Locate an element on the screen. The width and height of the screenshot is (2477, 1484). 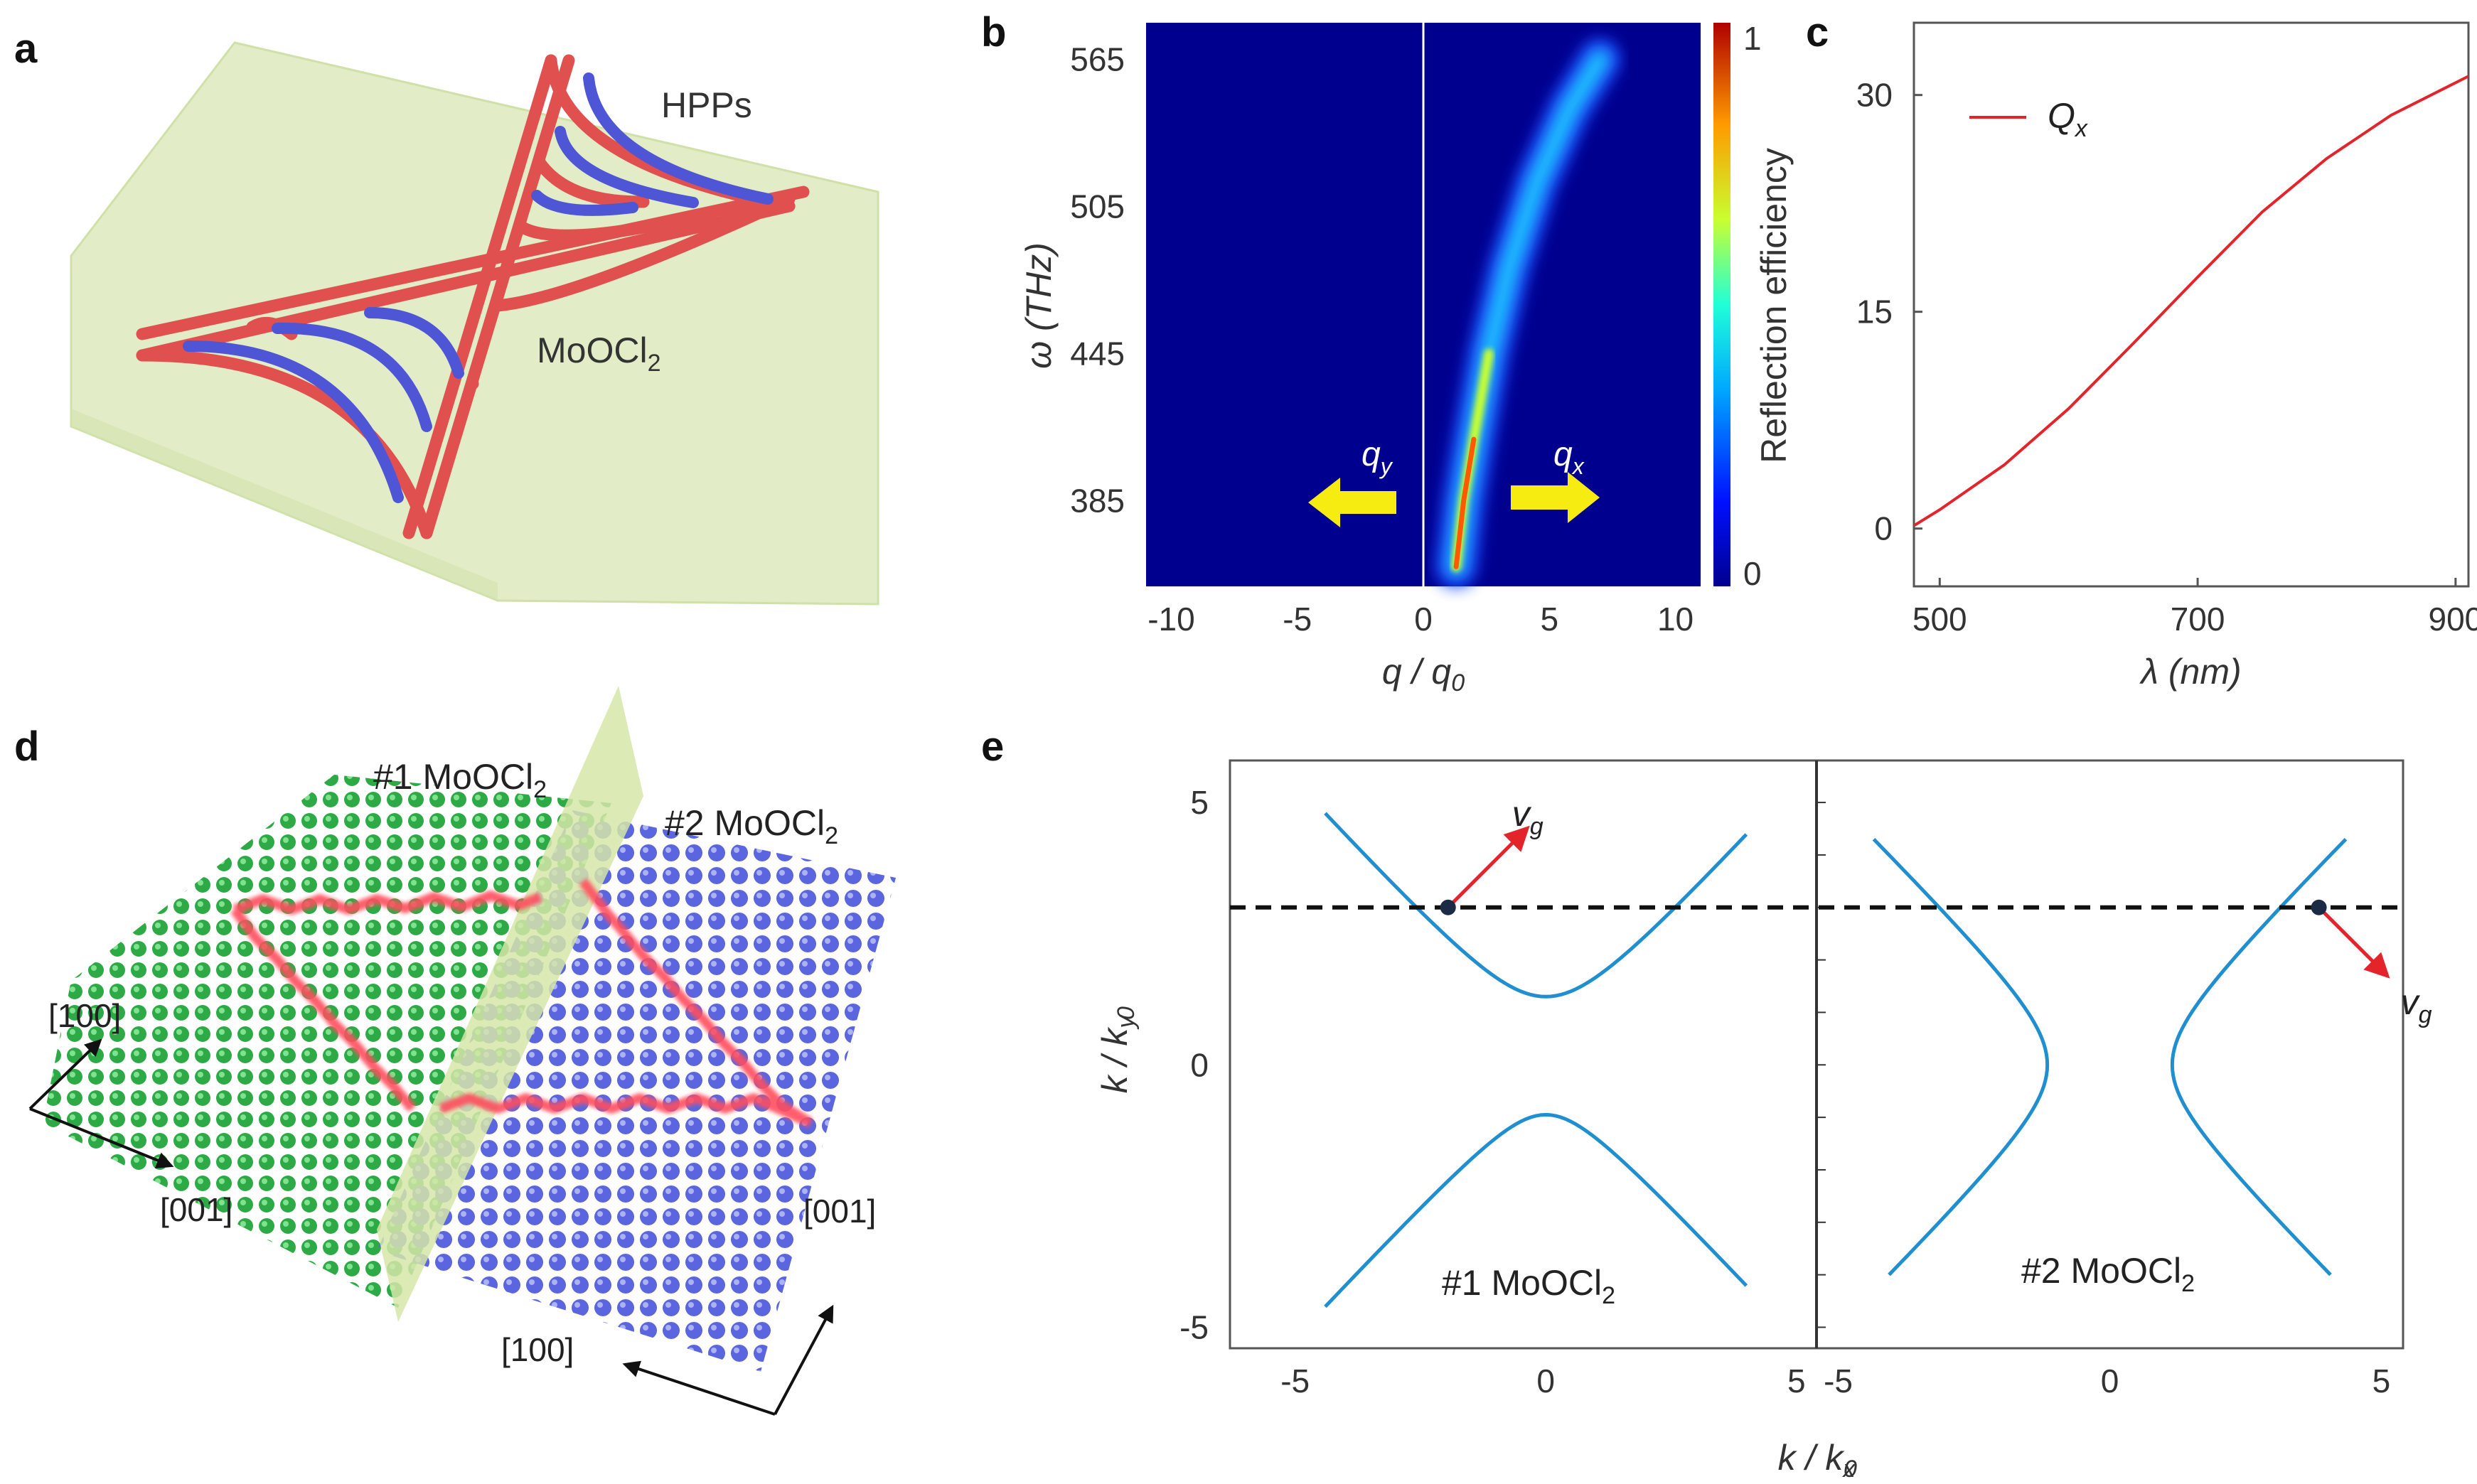
b-y-tick: 445 is located at coordinates (1097, 353).